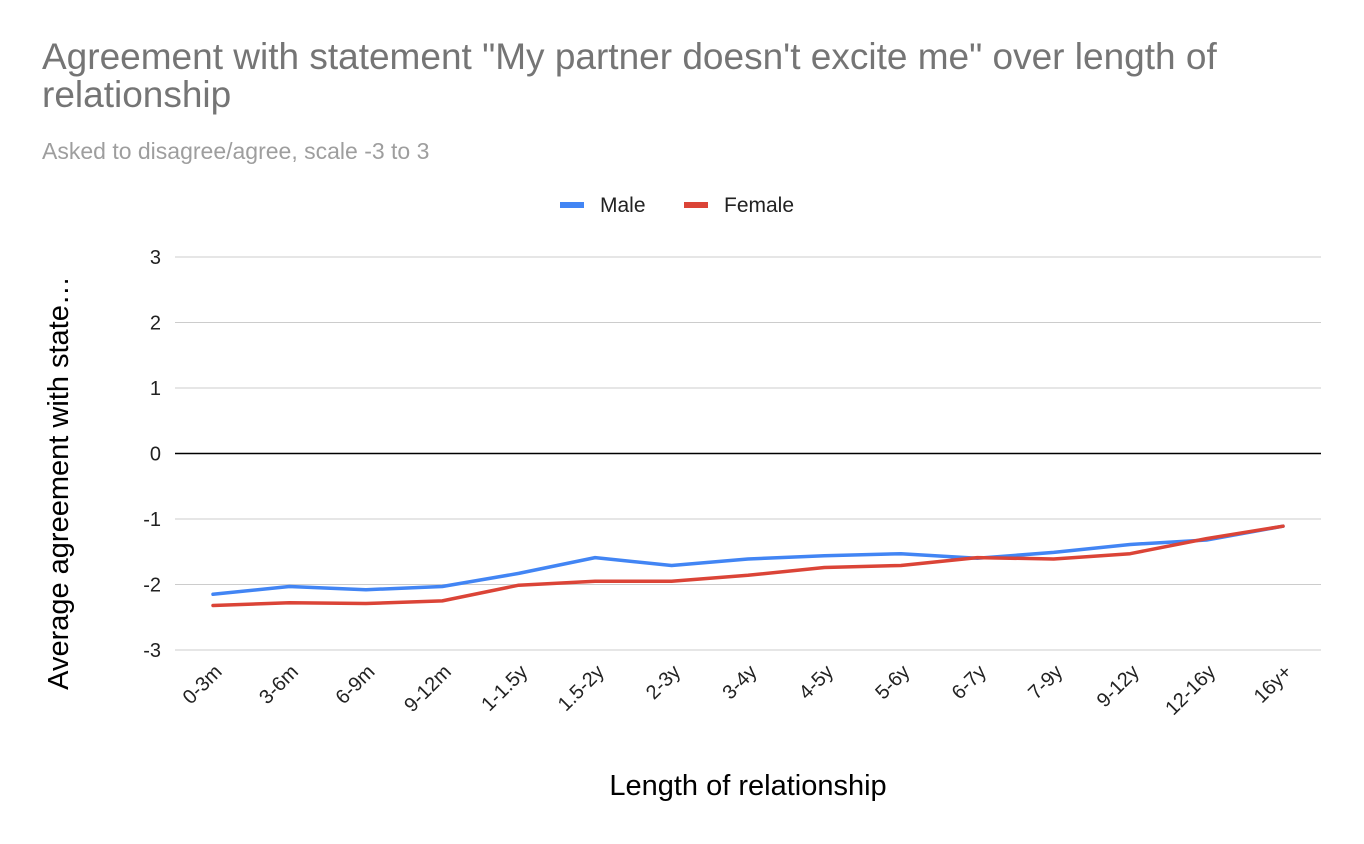 The height and width of the screenshot is (844, 1364). Describe the element at coordinates (739, 682) in the screenshot. I see `x-tick-label: 3-4y` at that location.